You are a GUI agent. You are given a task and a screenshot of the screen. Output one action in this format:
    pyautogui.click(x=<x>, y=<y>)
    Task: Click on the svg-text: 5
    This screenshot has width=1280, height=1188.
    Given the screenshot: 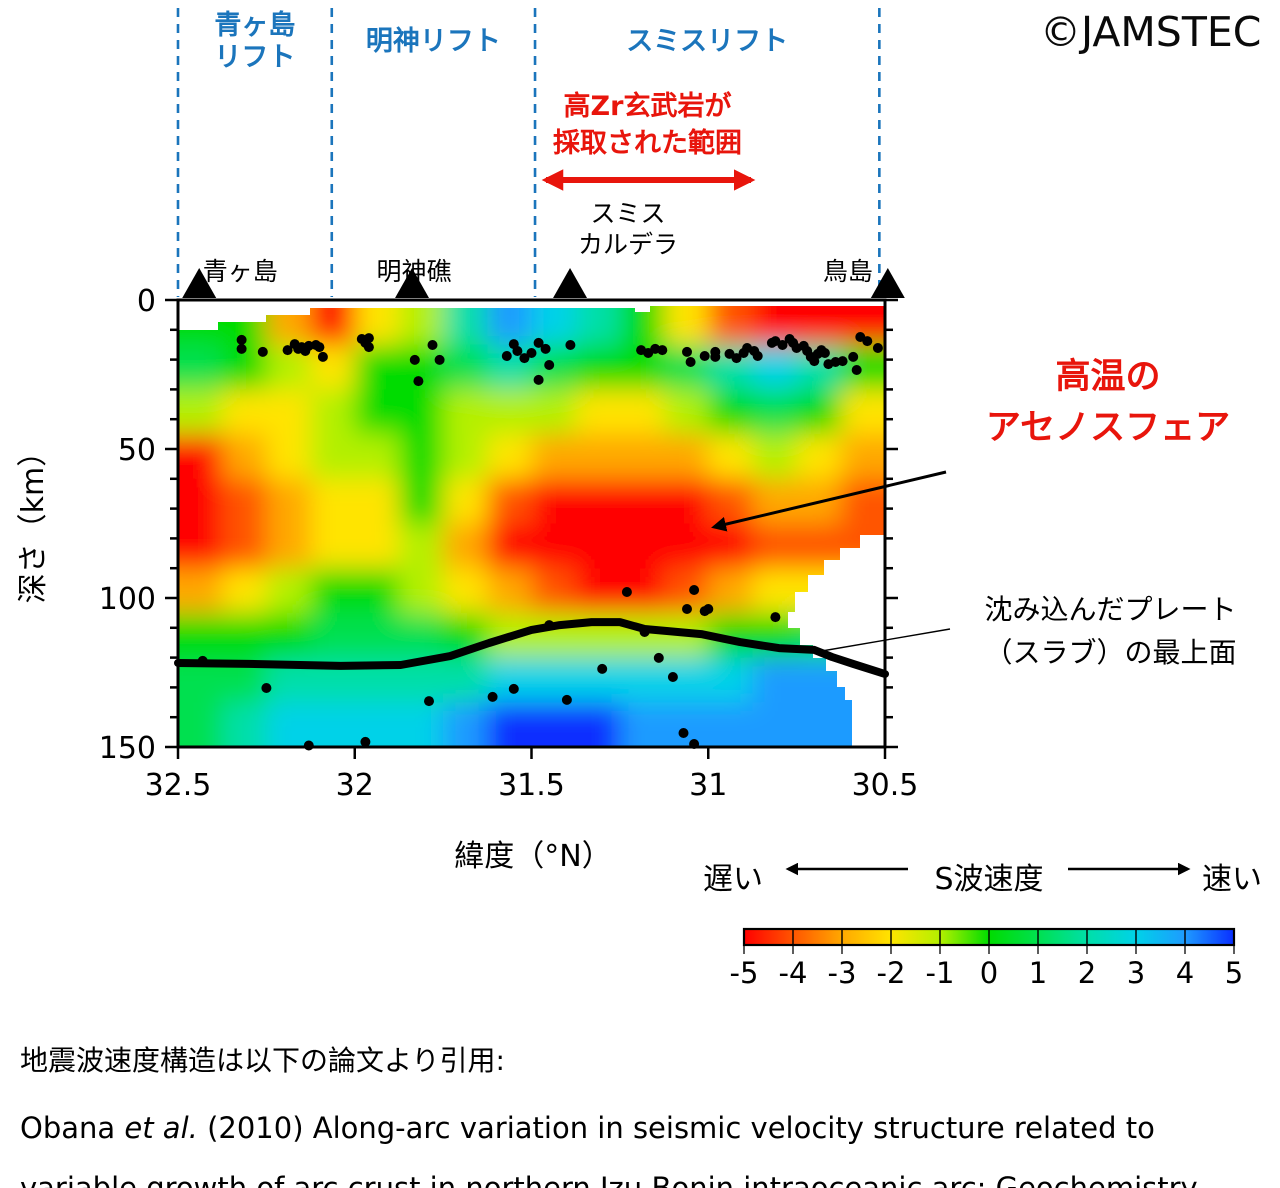 What is the action you would take?
    pyautogui.click(x=1234, y=973)
    